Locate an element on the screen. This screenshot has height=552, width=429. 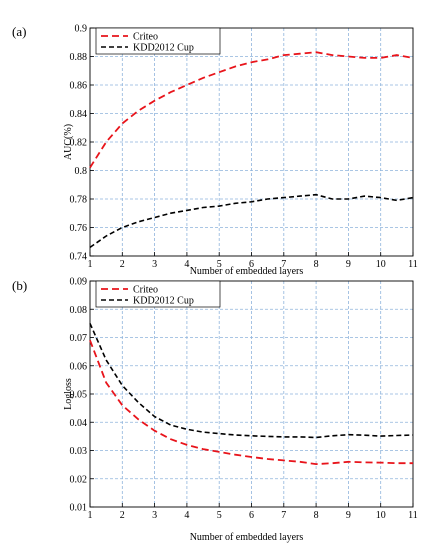
panel-label: (a) is located at coordinates (19, 31).